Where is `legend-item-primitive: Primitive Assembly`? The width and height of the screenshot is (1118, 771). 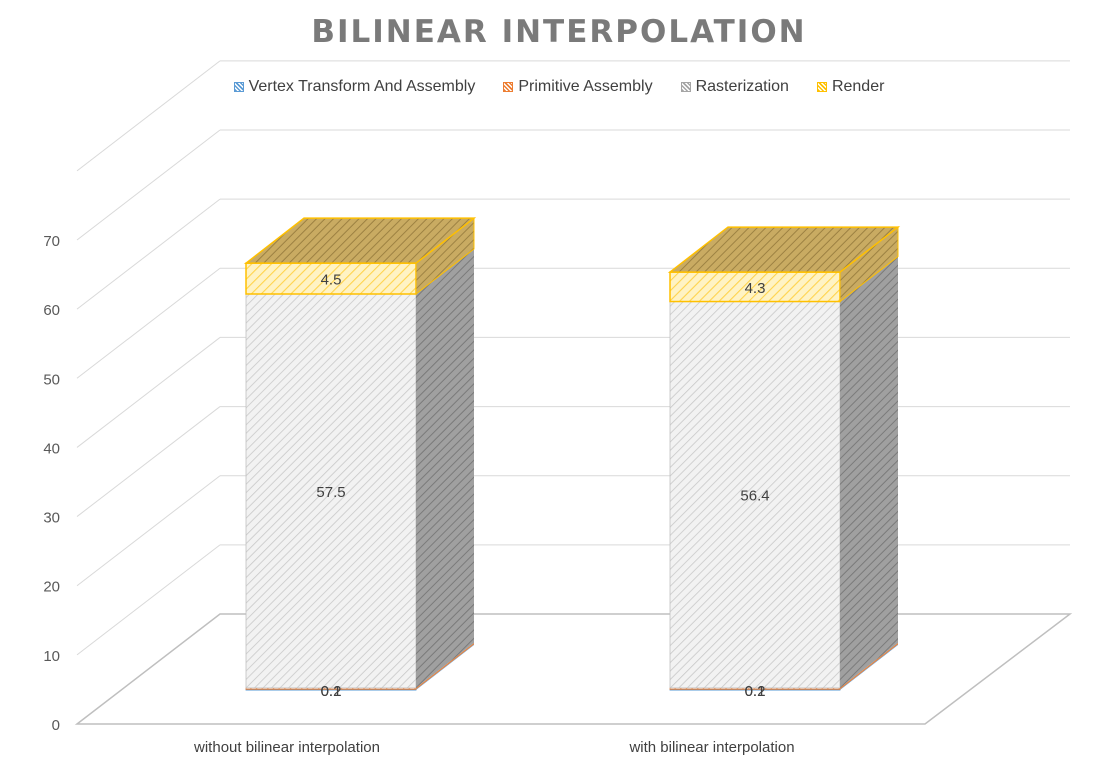
legend-item-primitive: Primitive Assembly is located at coordinates (578, 87).